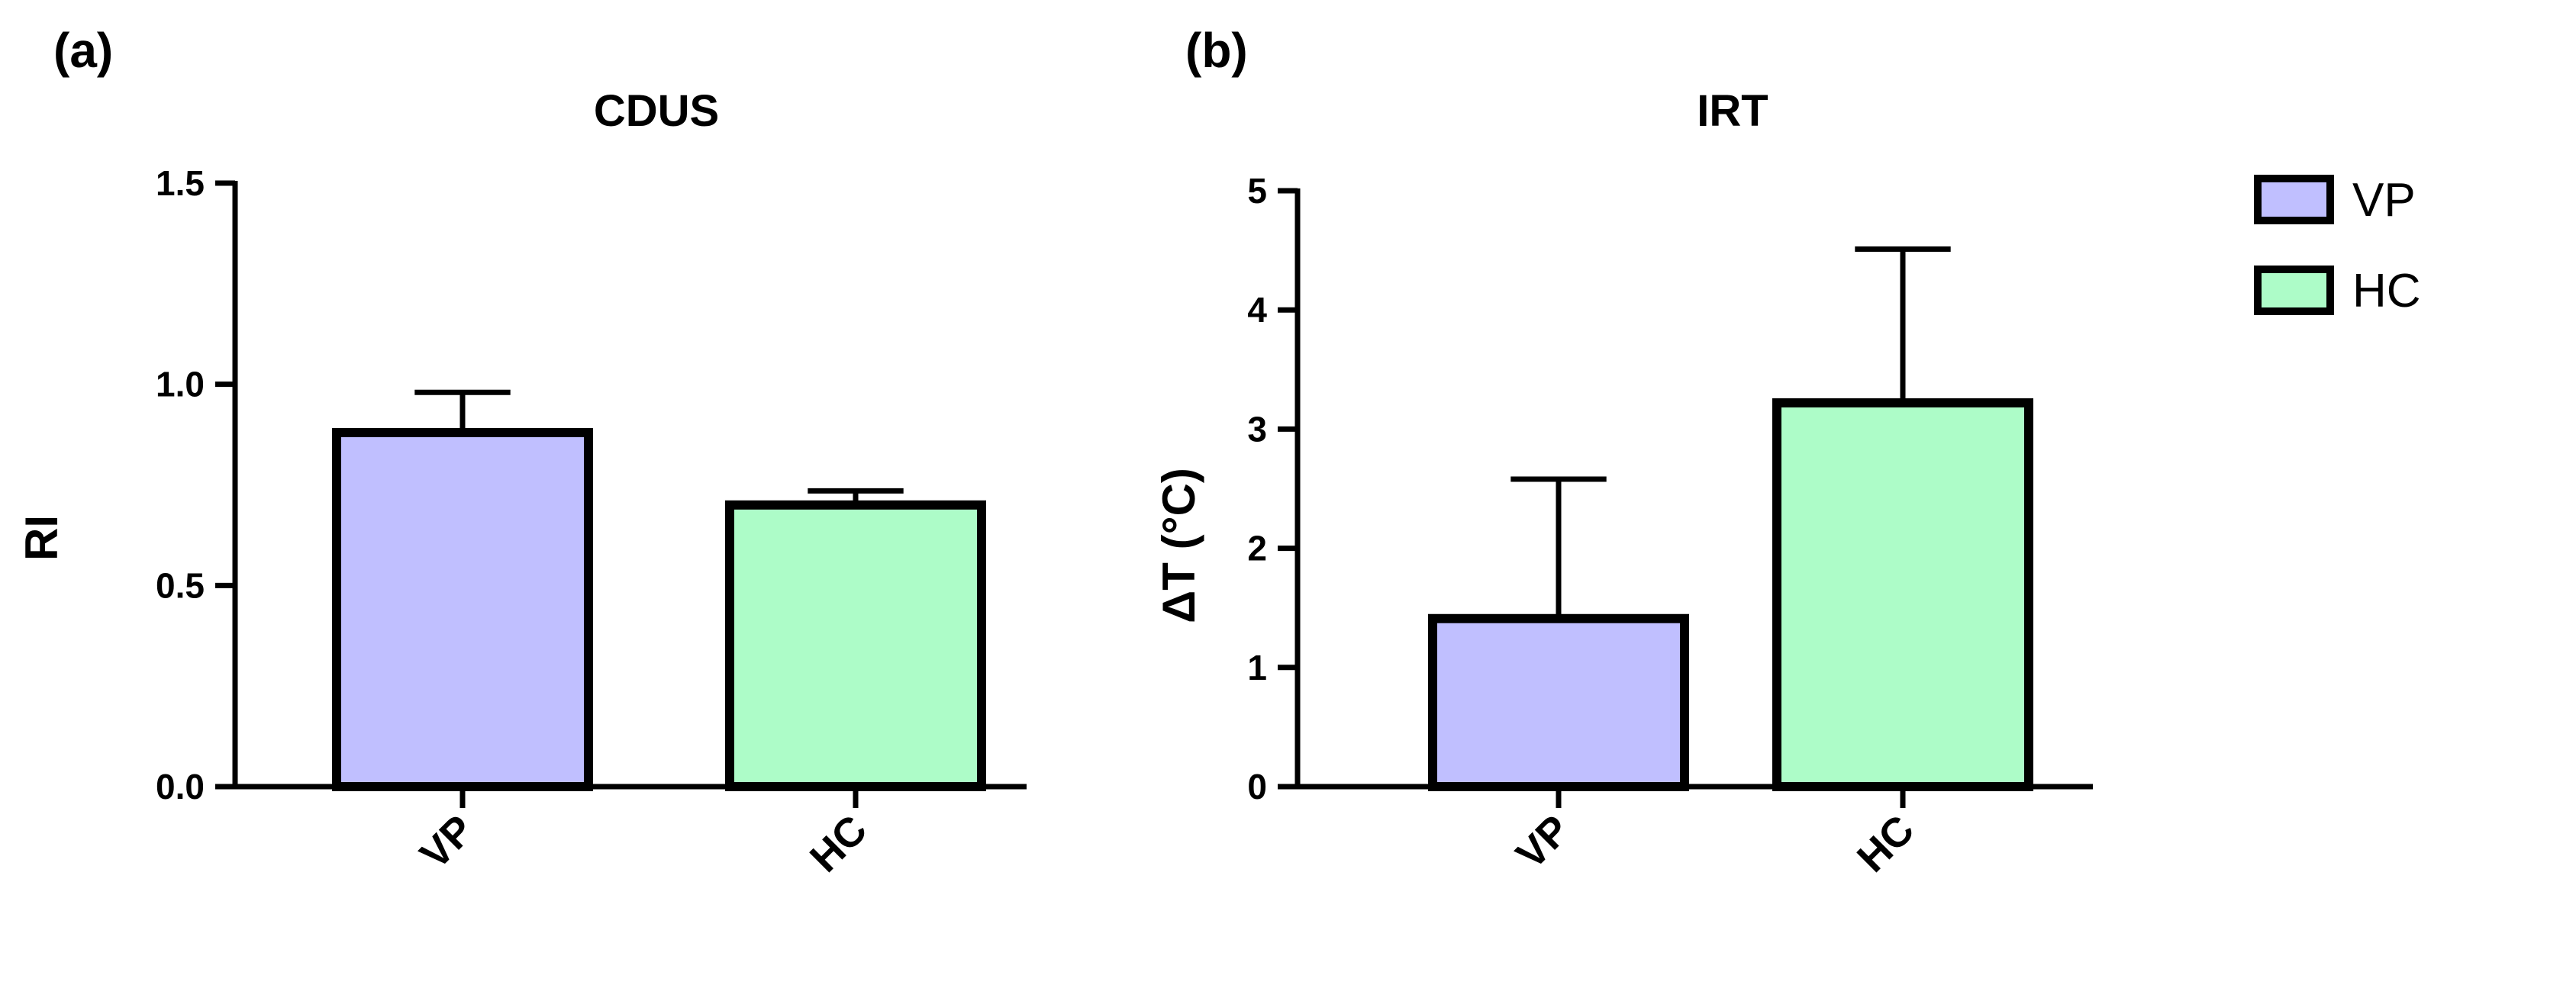 Image resolution: width=2576 pixels, height=985 pixels. Describe the element at coordinates (2294, 290) in the screenshot. I see `legend-swatch-hc` at that location.